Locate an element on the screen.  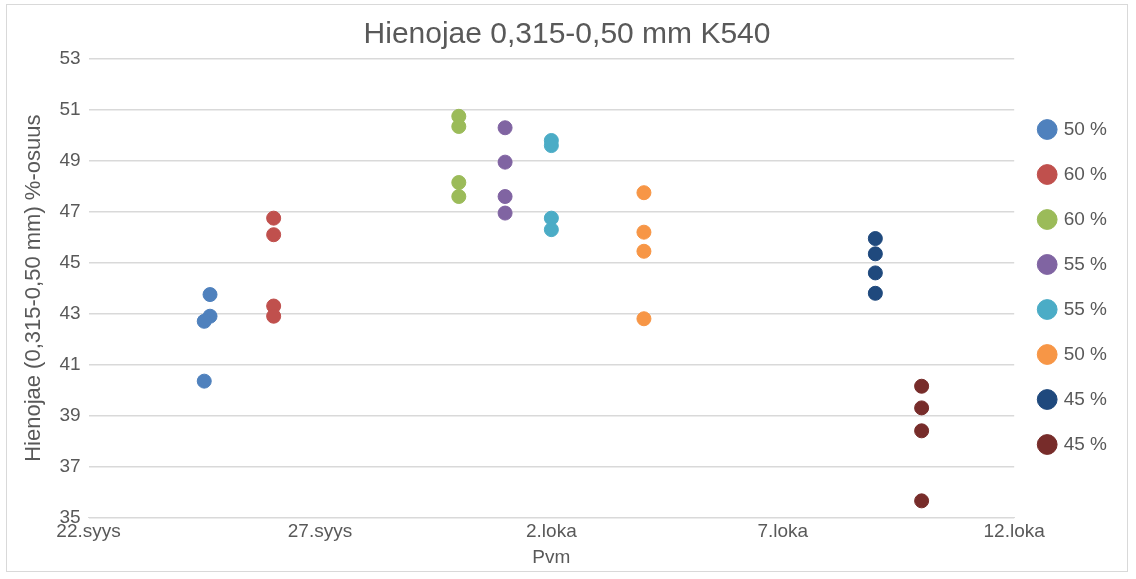
x-tick-label: 12.loka is located at coordinates (1014, 531).